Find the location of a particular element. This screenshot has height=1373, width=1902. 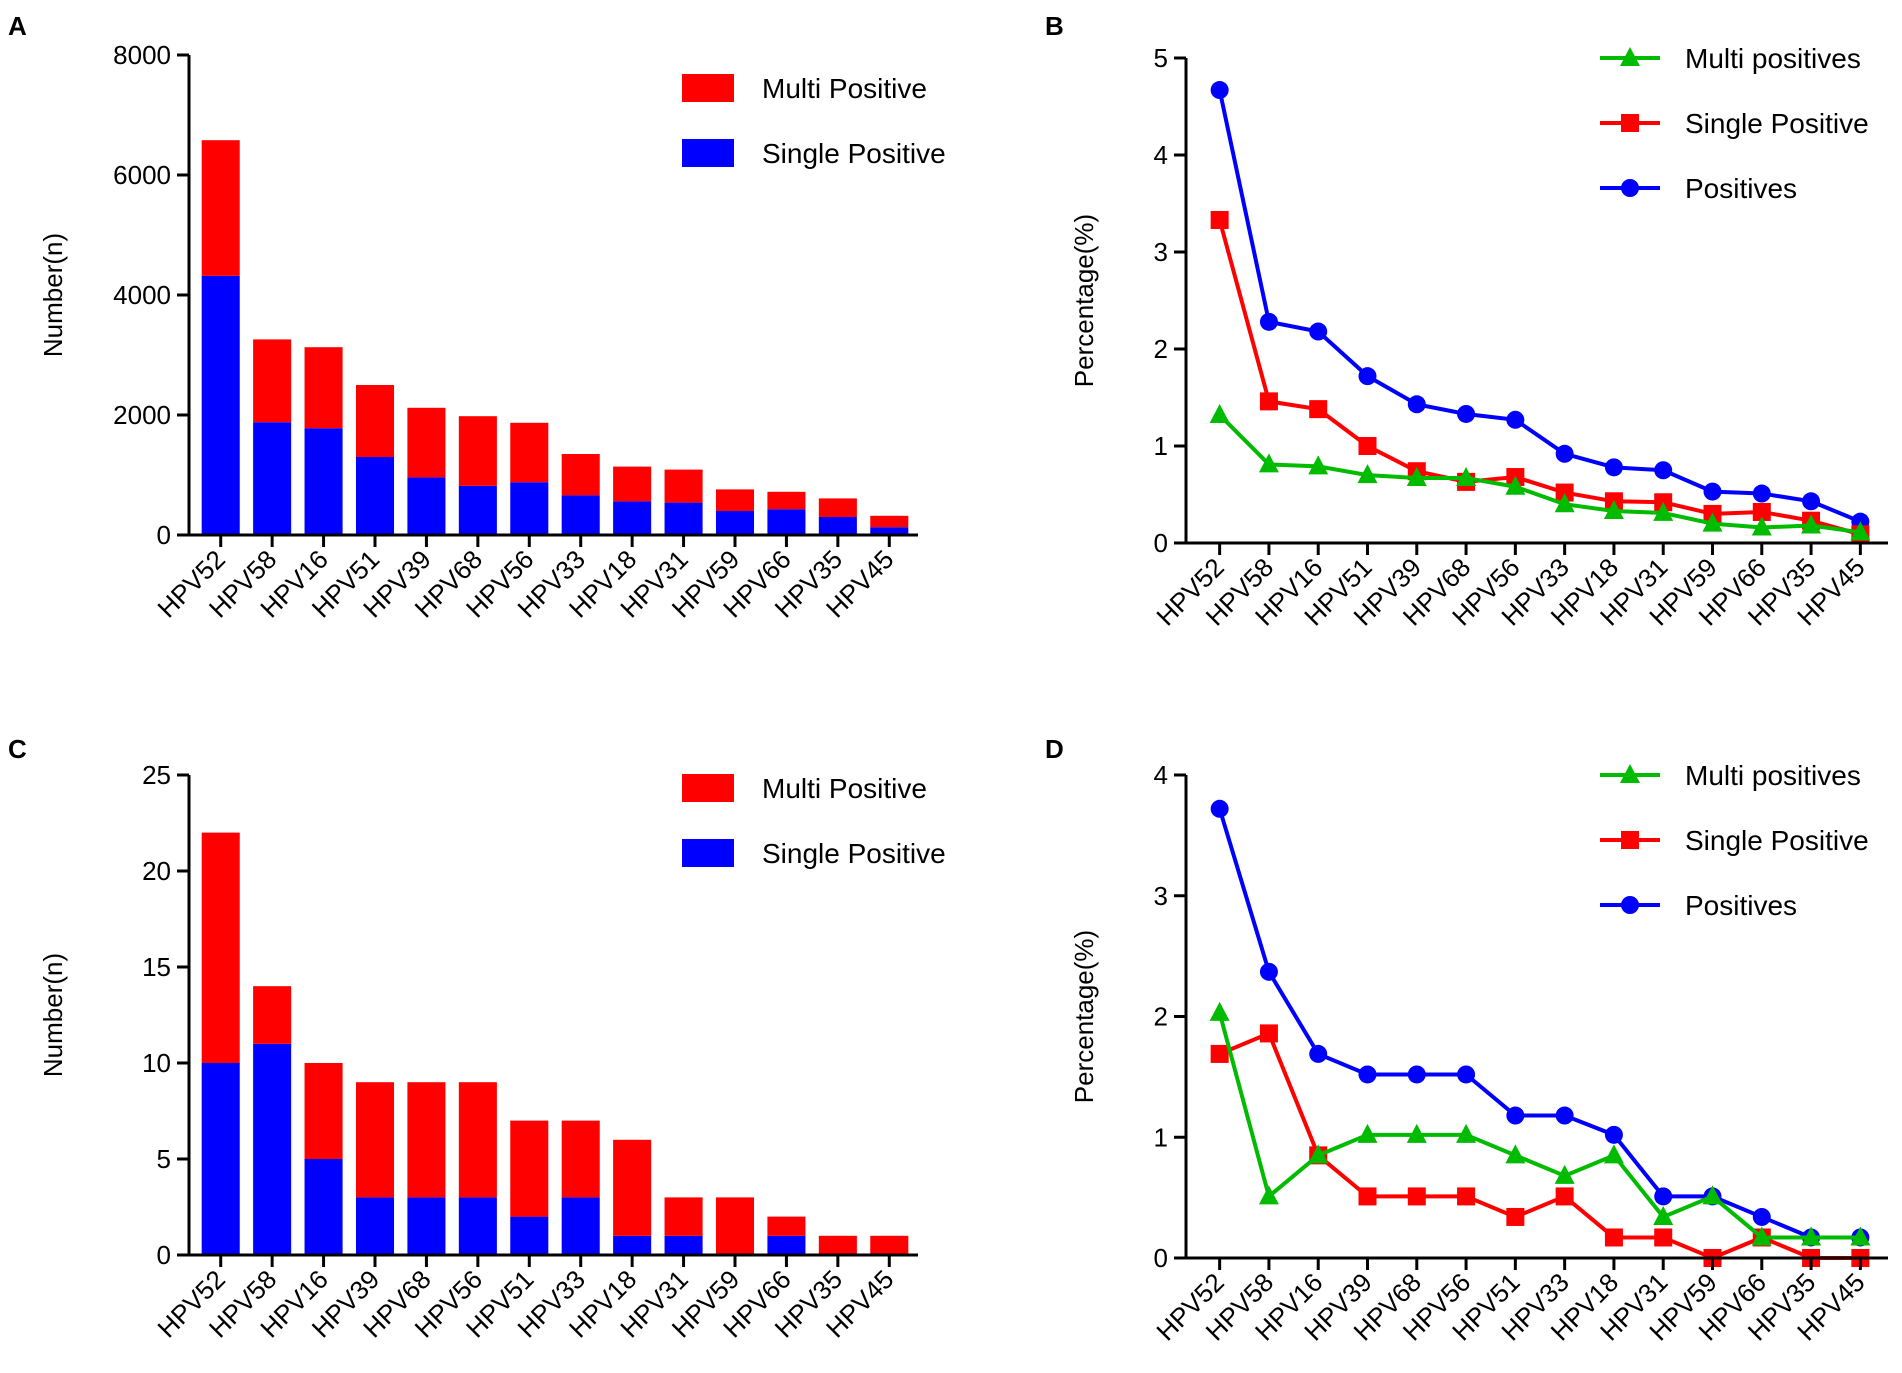

marker-multi-positives-hpv59 is located at coordinates (1712, 522).